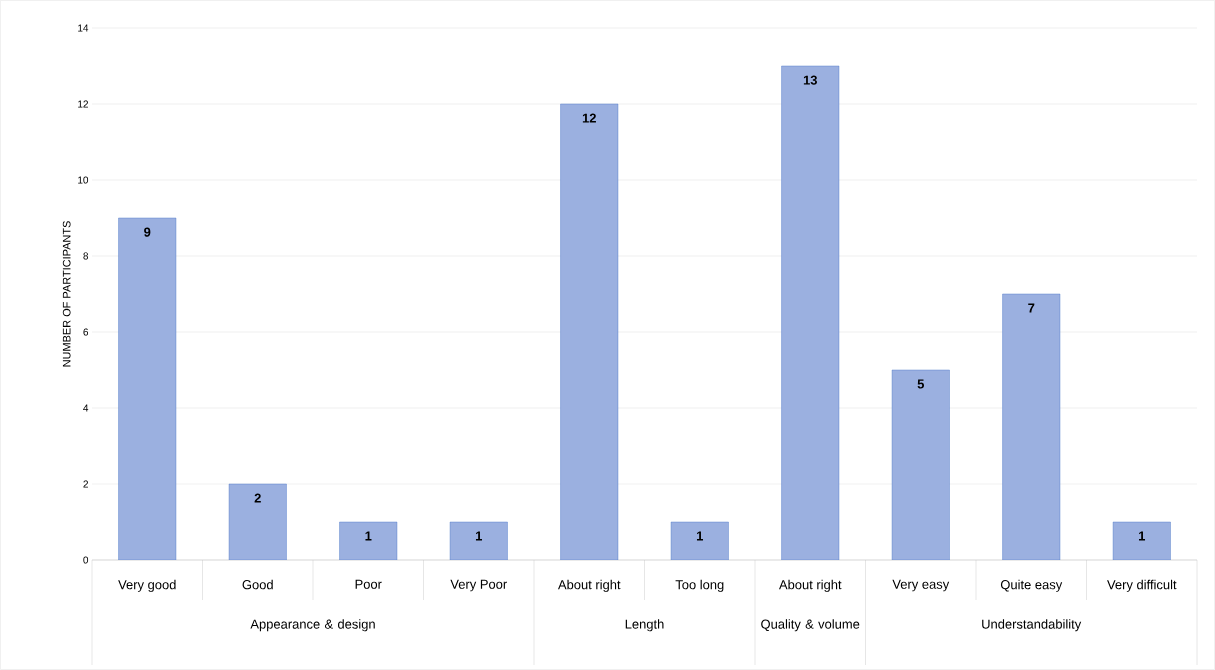 Image resolution: width=1215 pixels, height=670 pixels. What do you see at coordinates (478, 585) in the screenshot?
I see `x-tick-label: Very Poor` at bounding box center [478, 585].